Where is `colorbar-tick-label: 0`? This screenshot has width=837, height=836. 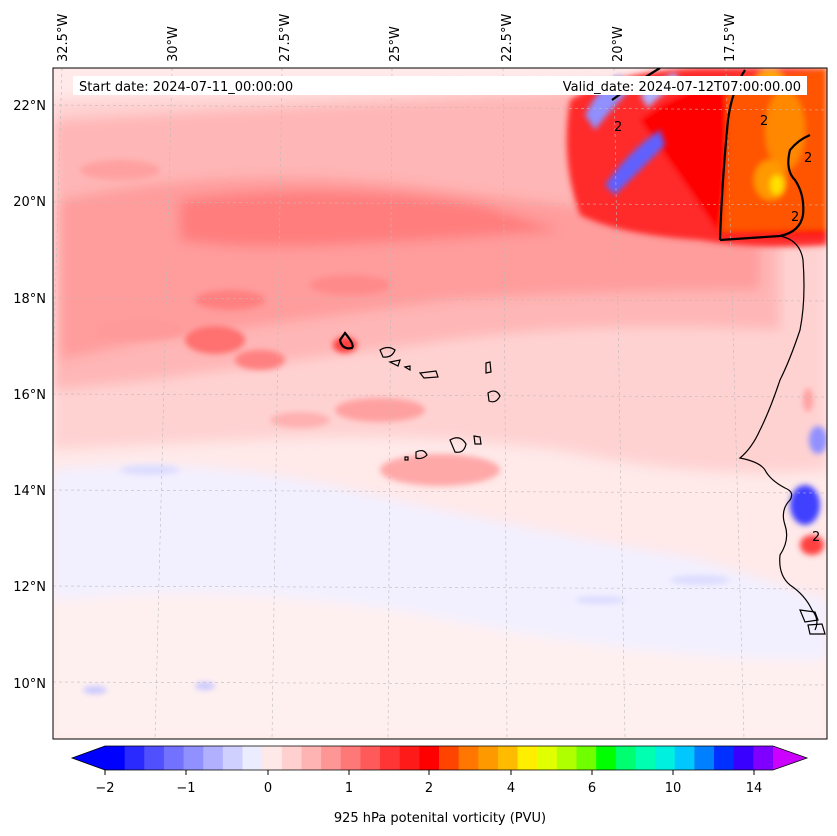
colorbar-tick-label: 0 is located at coordinates (268, 788).